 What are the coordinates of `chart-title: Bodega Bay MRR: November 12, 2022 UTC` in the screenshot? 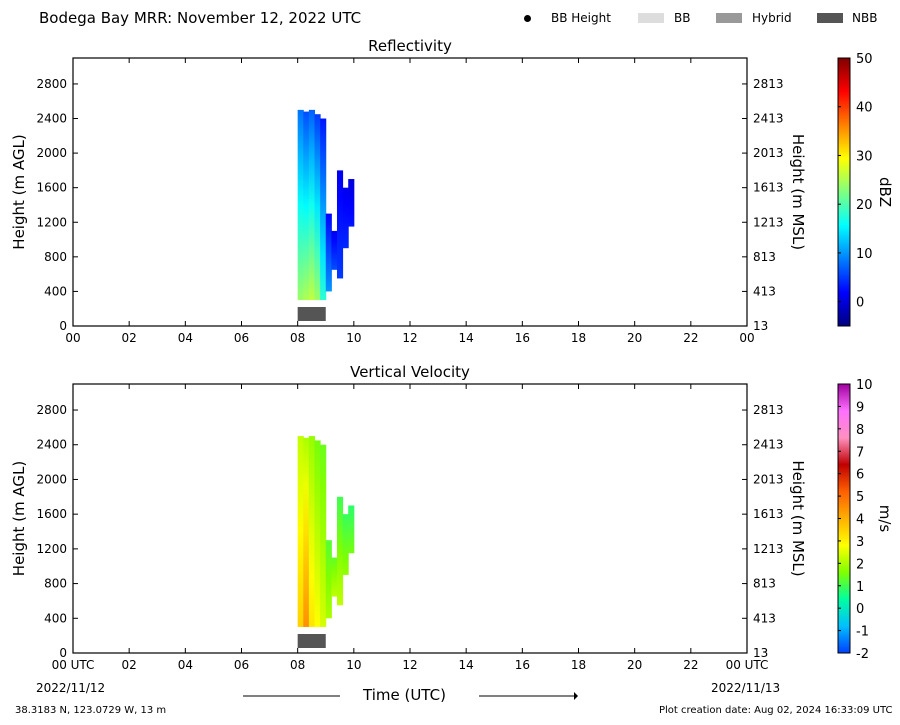 It's located at (200, 18).